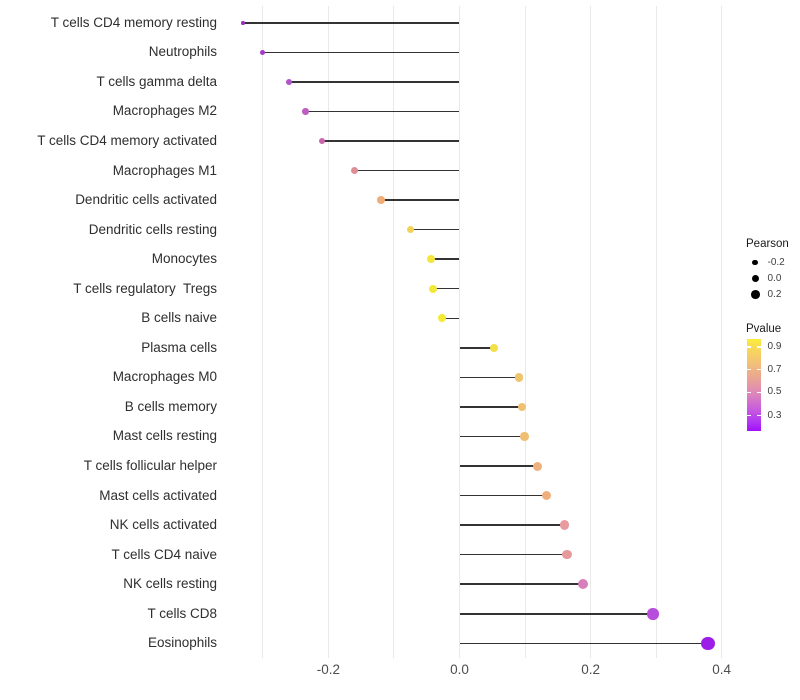  What do you see at coordinates (179, 347) in the screenshot?
I see `category-label: Plasma cells` at bounding box center [179, 347].